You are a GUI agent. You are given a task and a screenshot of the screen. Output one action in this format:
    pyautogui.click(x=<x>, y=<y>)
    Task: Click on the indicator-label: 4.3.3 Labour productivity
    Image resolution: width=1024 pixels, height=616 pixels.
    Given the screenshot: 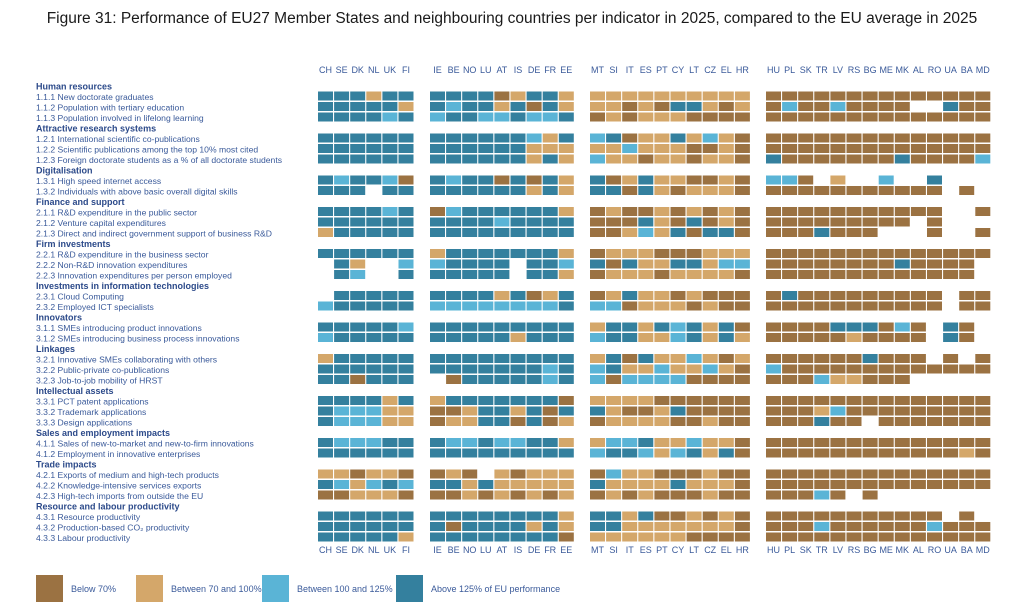 What is the action you would take?
    pyautogui.click(x=83, y=538)
    